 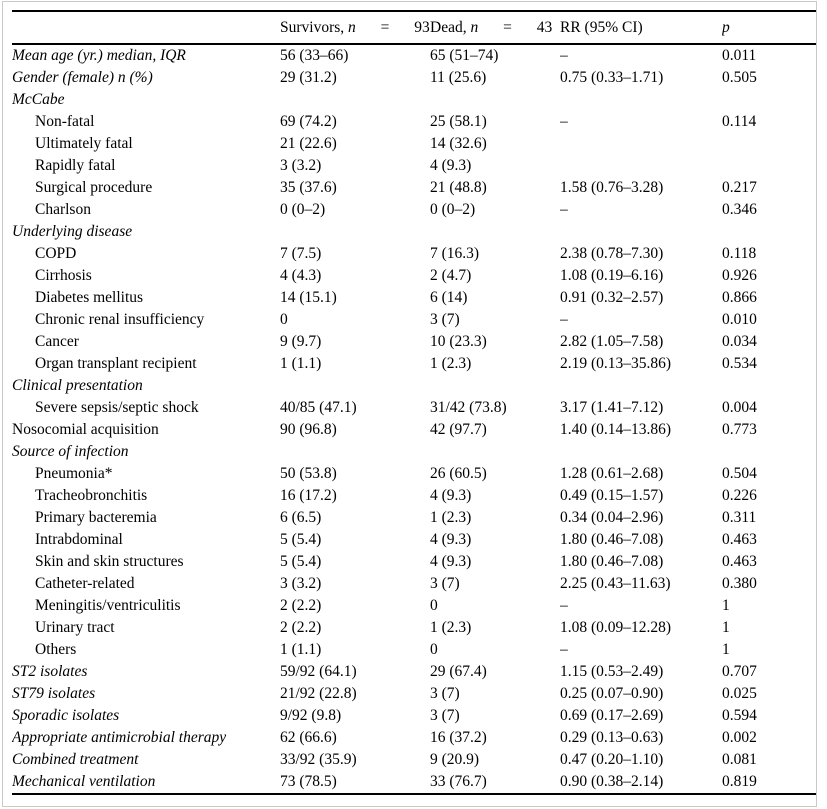 What do you see at coordinates (564, 121) in the screenshot?
I see `rr-value: –` at bounding box center [564, 121].